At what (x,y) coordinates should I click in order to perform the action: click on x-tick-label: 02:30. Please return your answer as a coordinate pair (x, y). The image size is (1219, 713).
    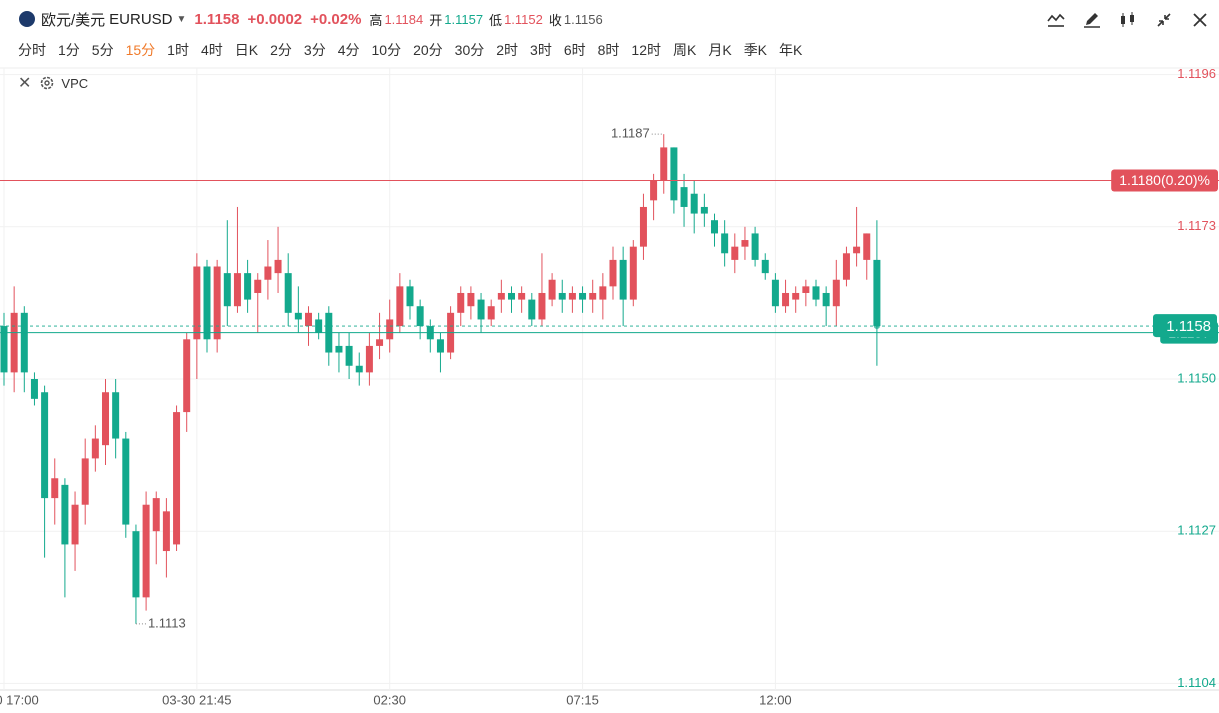
    Looking at the image, I should click on (389, 699).